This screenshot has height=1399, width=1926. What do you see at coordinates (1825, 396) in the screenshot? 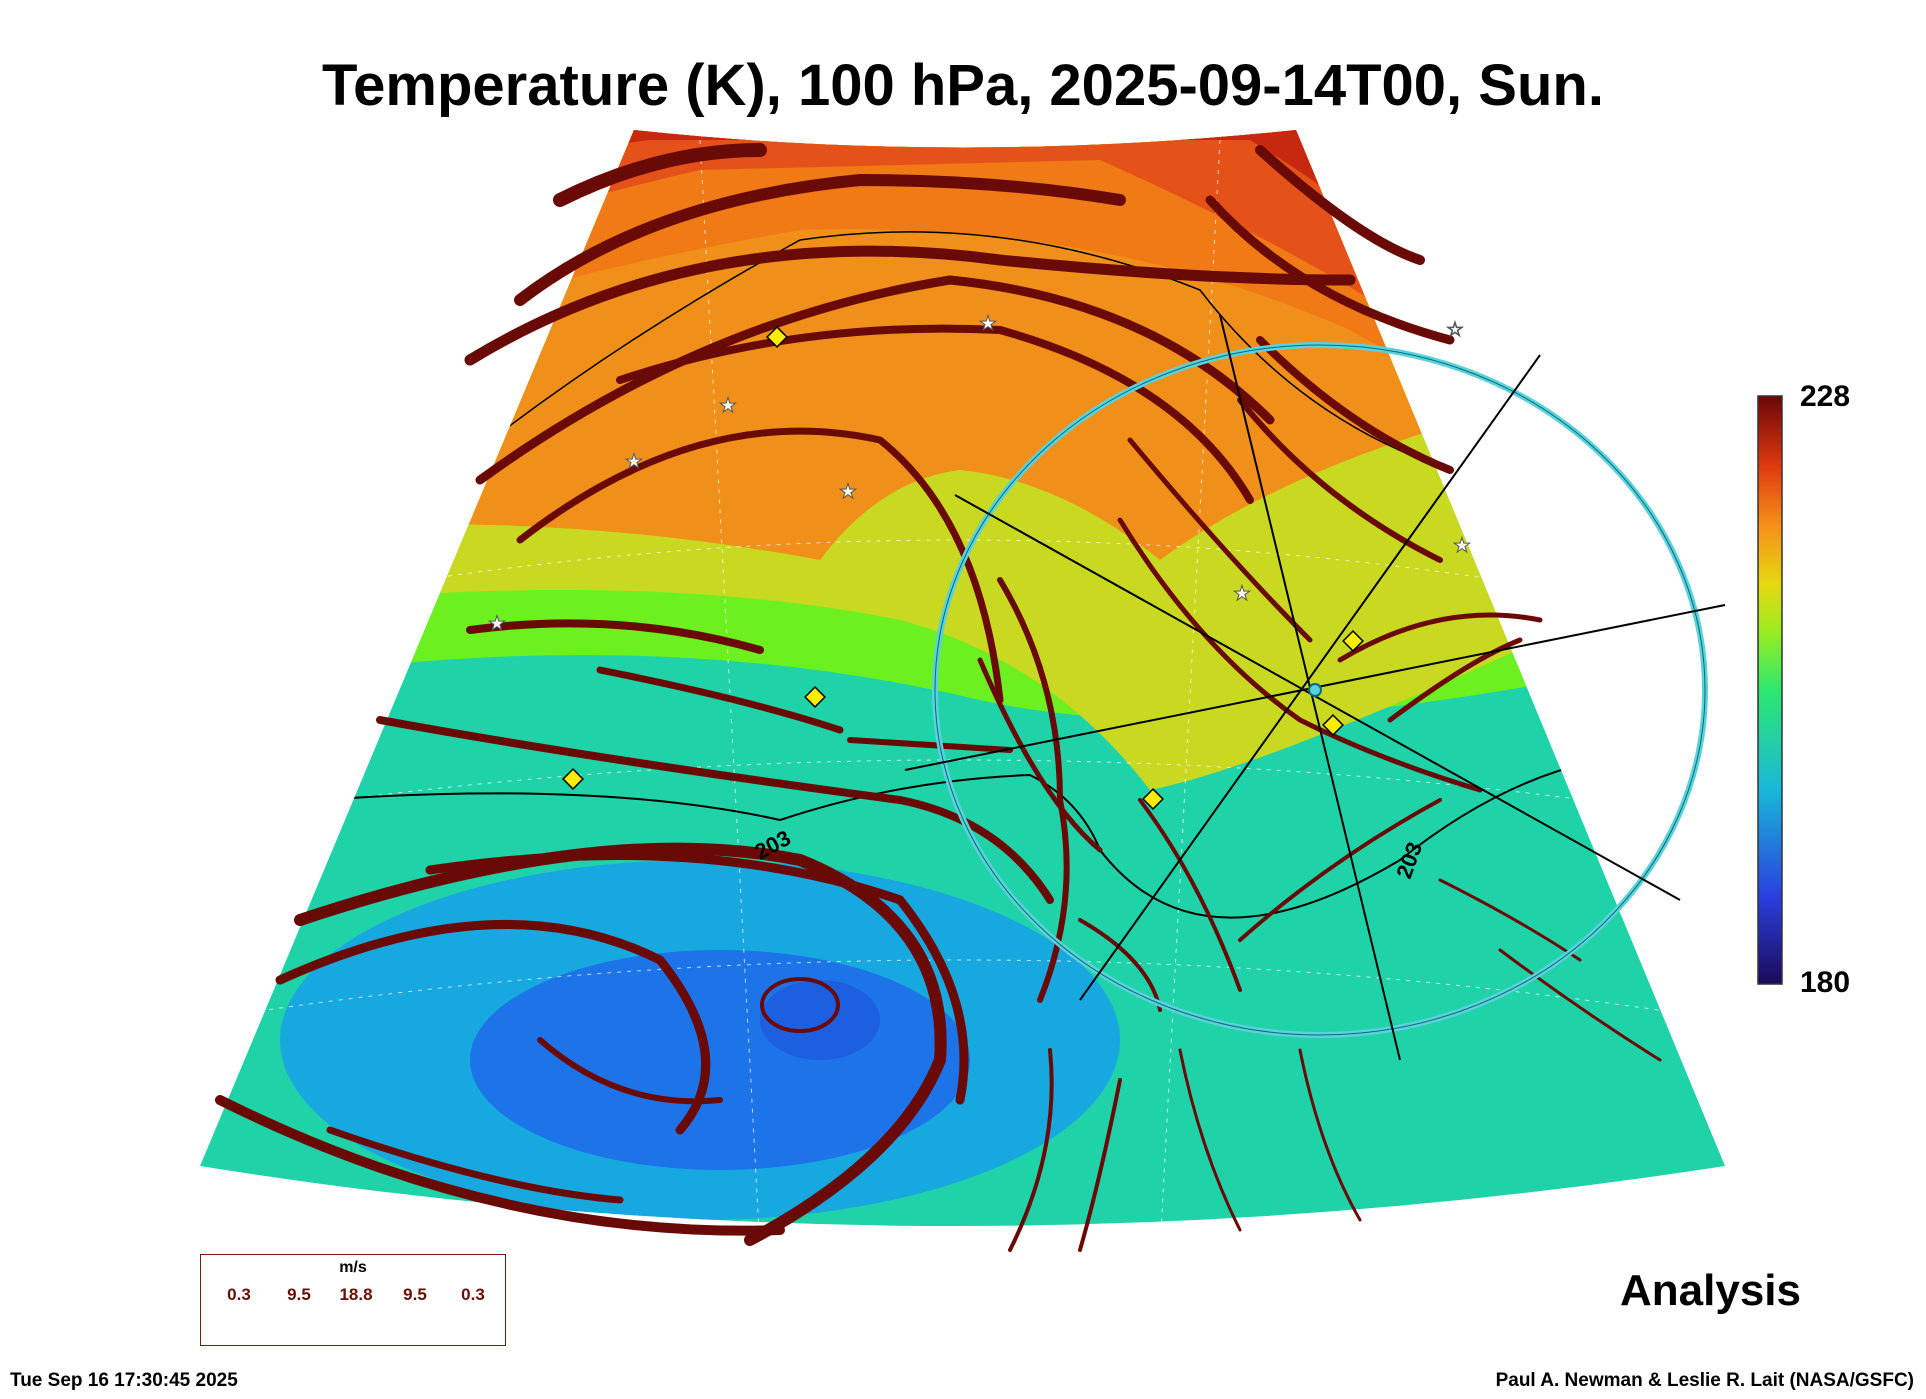
I see `colorbar-max-label: 228` at bounding box center [1825, 396].